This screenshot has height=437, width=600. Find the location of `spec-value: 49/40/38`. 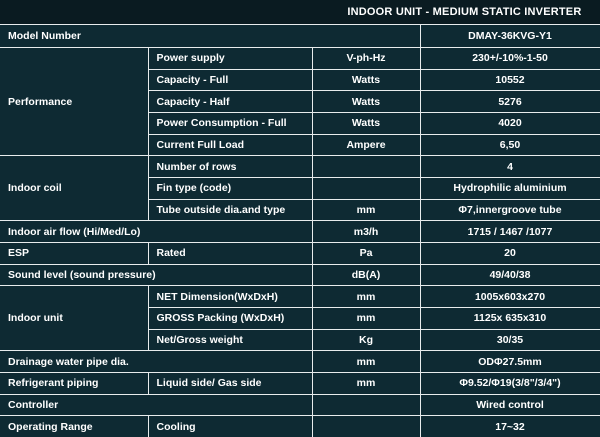

spec-value: 49/40/38 is located at coordinates (509, 275).